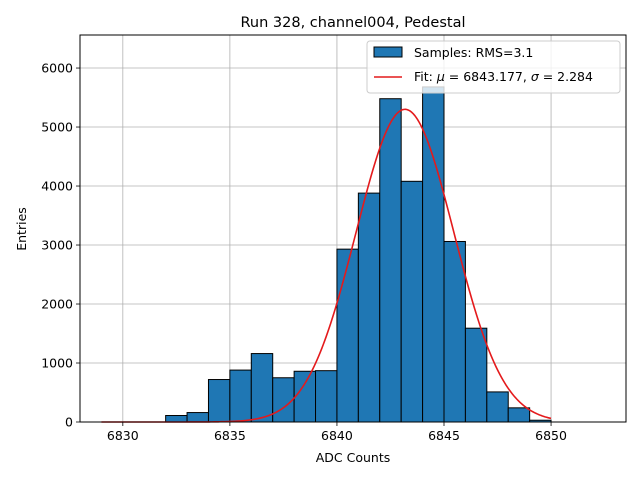 The image size is (640, 480). Describe the element at coordinates (488, 76) in the screenshot. I see `legend-fit-mu-text: = 6843.177,` at that location.